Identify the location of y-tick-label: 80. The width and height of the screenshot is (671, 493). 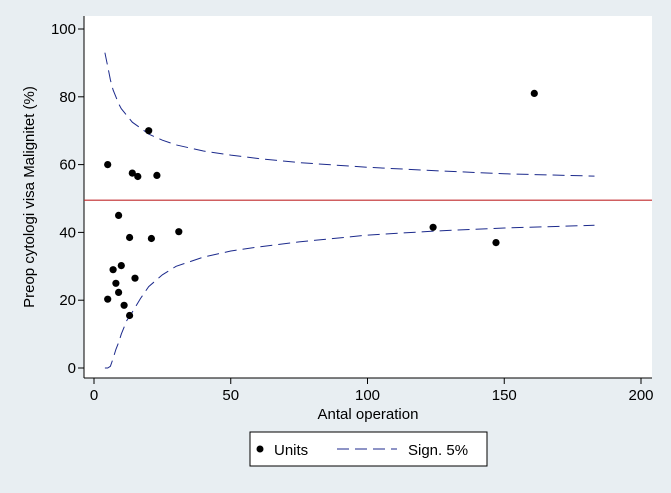
(67, 97).